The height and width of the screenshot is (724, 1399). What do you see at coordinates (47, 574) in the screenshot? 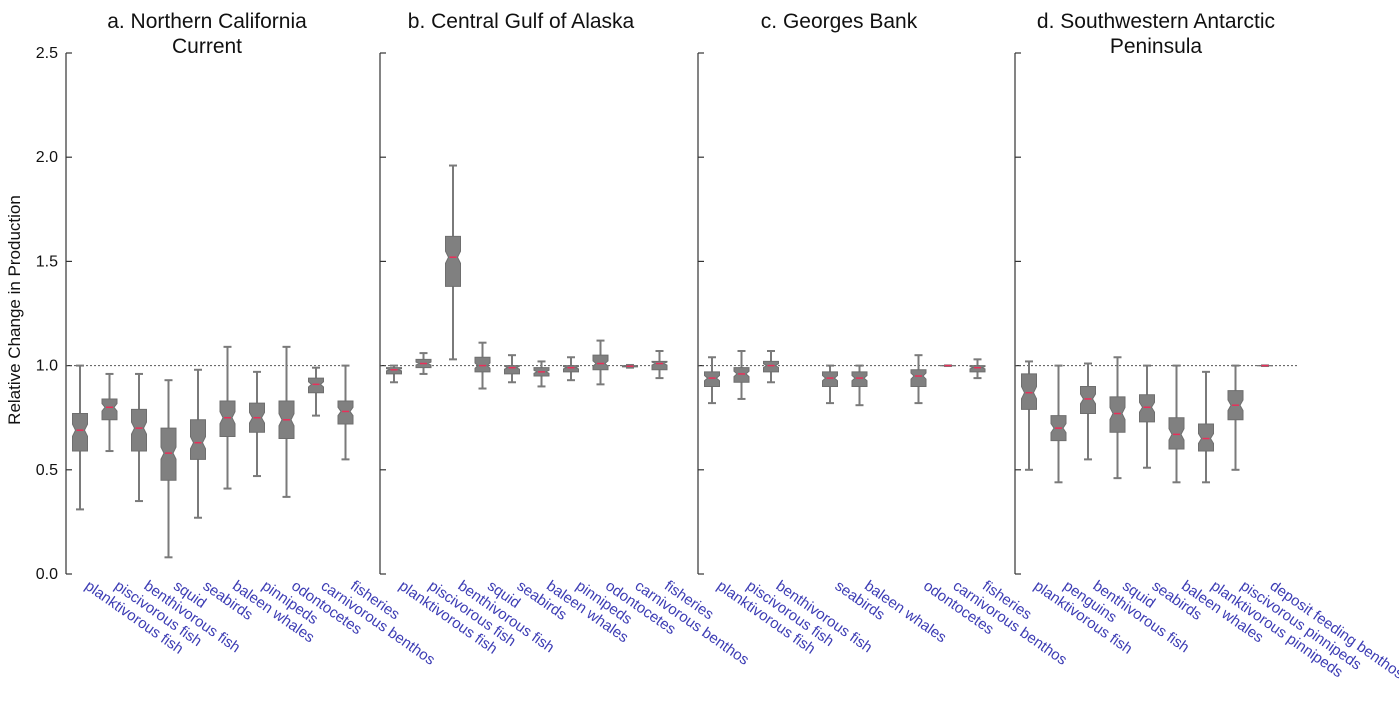
I see `y-tick-label: 0.0` at bounding box center [47, 574].